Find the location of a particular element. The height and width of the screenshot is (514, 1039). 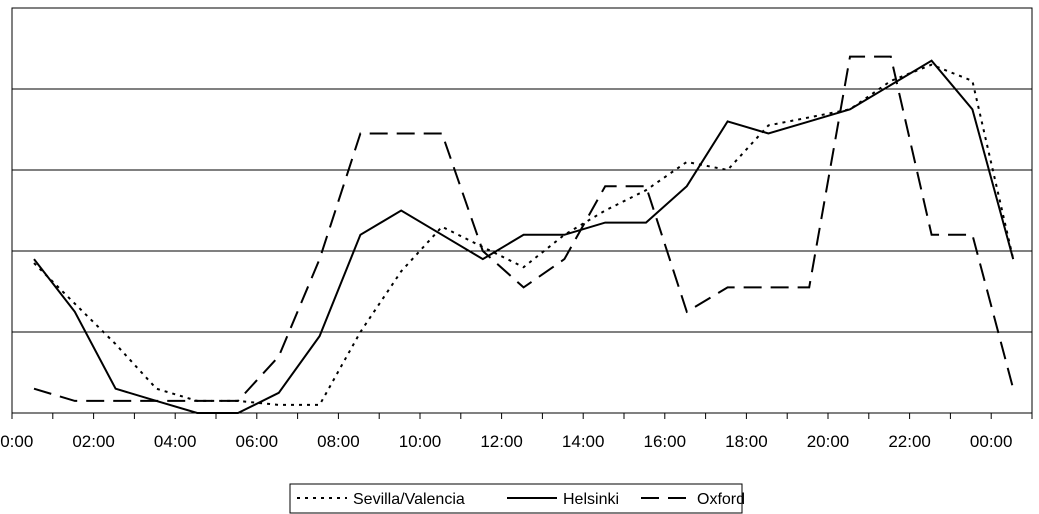

legend-label: Oxford is located at coordinates (721, 499).